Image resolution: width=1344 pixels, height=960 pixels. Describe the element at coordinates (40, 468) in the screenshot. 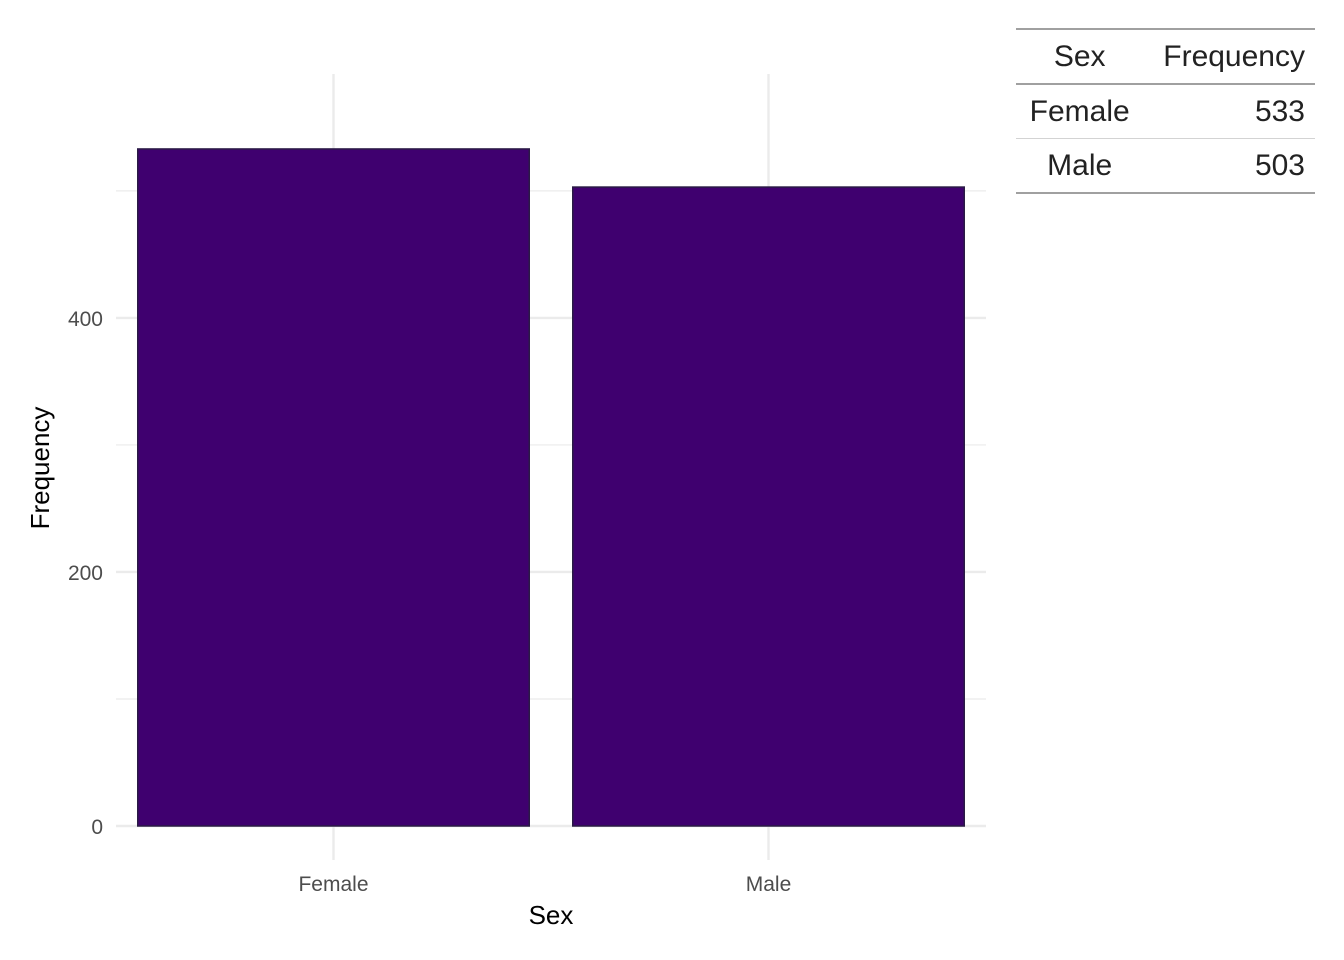

I see `y-axis-title: Frequency` at that location.